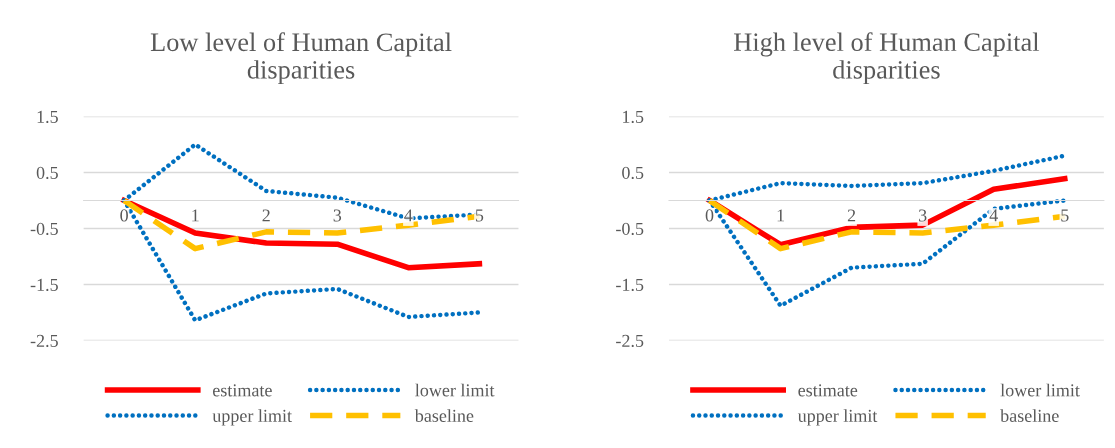 This screenshot has height=448, width=1115. Describe the element at coordinates (993, 215) in the screenshot. I see `x-tick-label: 4` at that location.